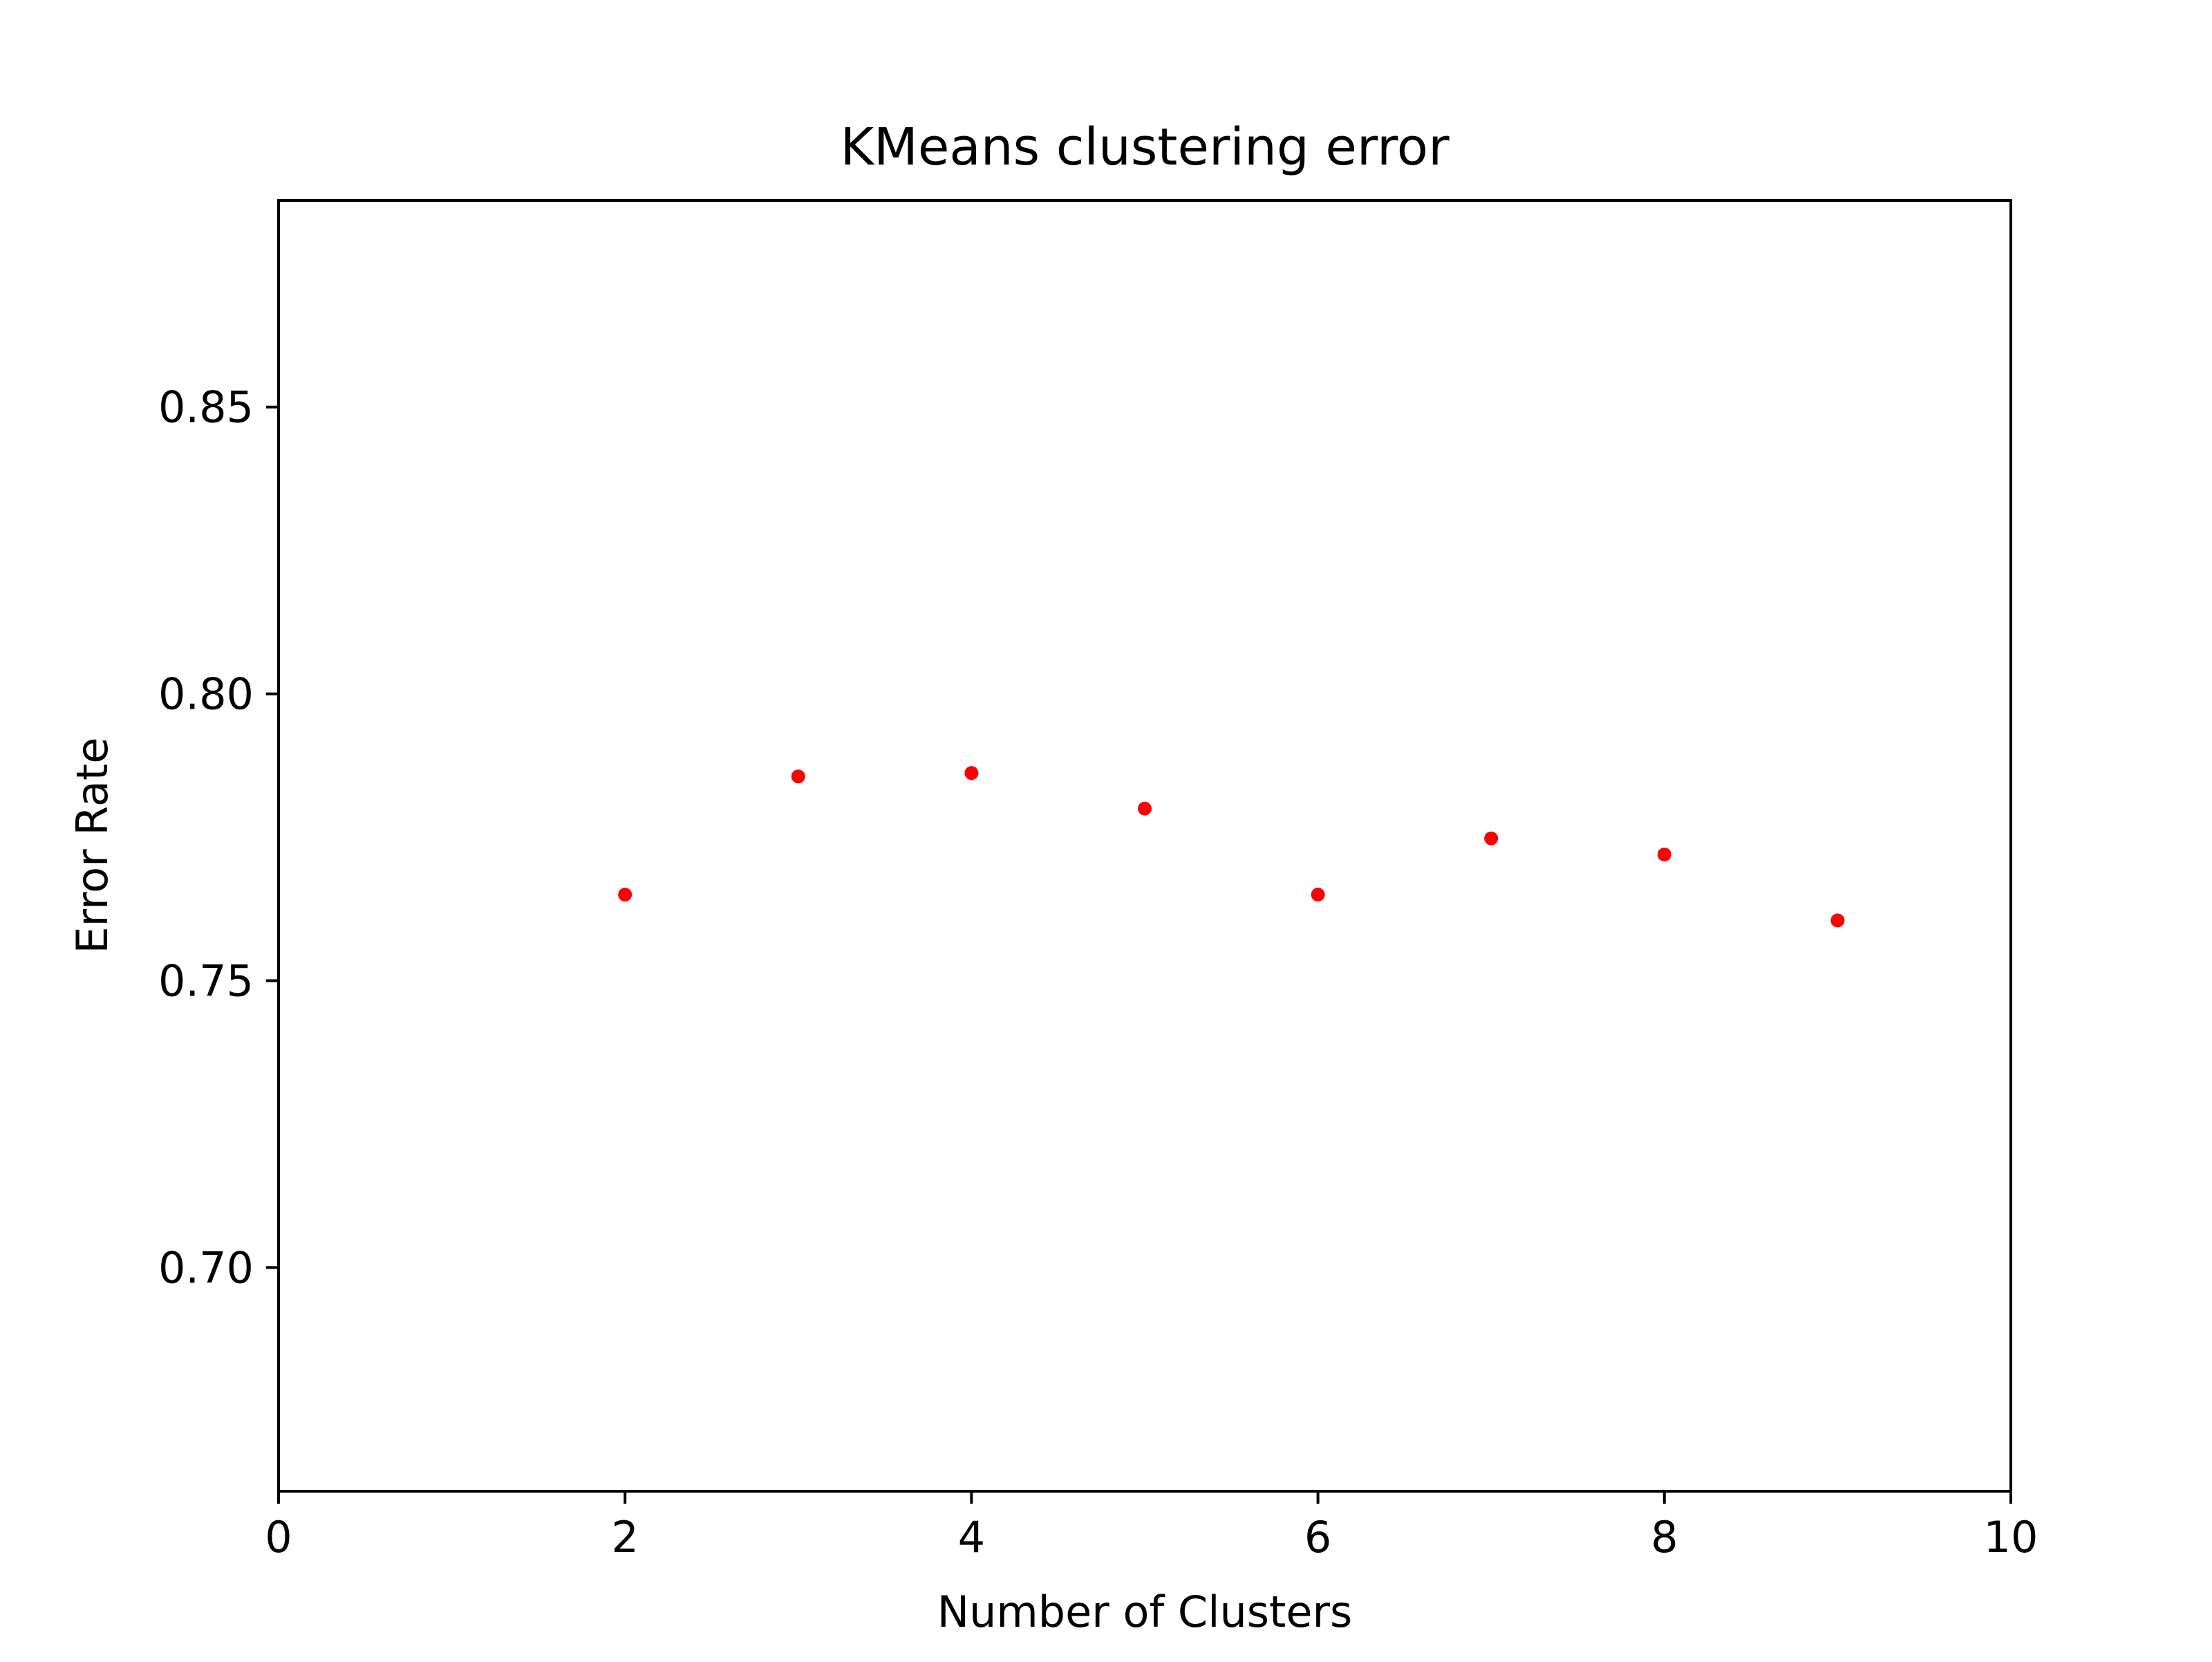  I want to click on x-axis-ticks: 0 2 4 6 8 10, so click(1152, 1527).